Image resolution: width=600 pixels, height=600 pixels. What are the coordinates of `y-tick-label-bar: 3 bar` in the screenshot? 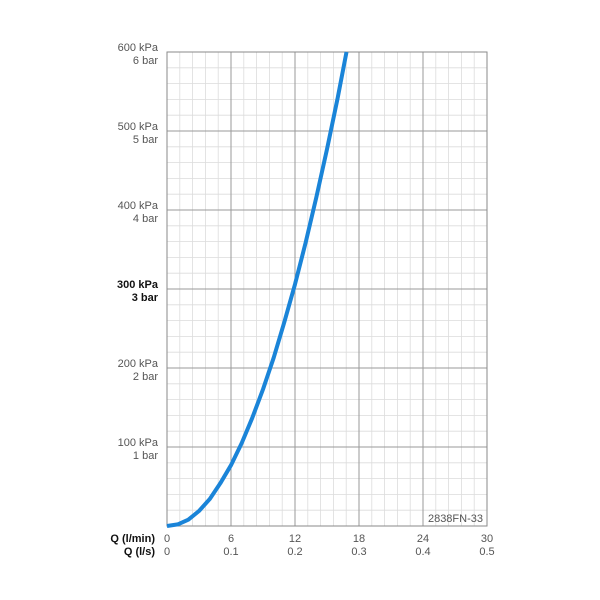 It's located at (145, 298).